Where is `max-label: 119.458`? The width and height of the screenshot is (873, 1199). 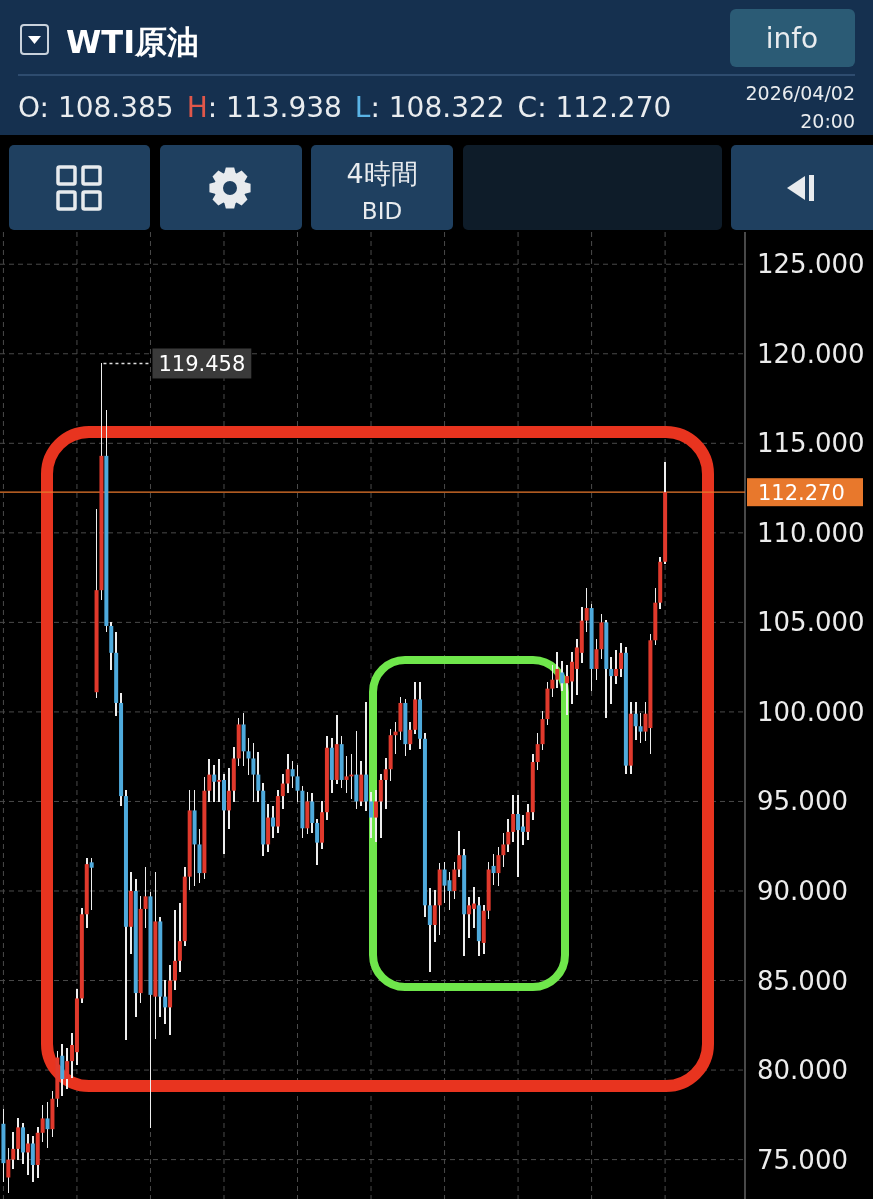 max-label: 119.458 is located at coordinates (177, 363).